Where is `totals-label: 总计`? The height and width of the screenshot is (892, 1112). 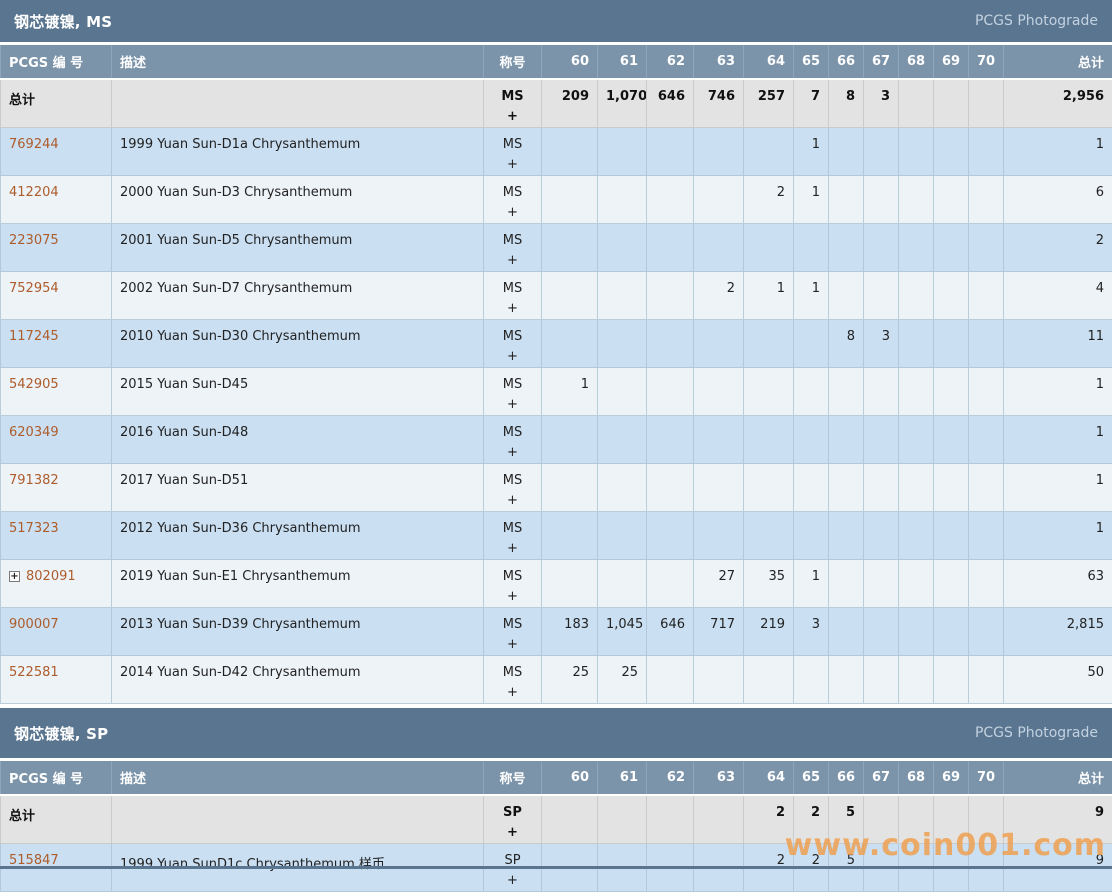
totals-label: 总计 is located at coordinates (56, 103).